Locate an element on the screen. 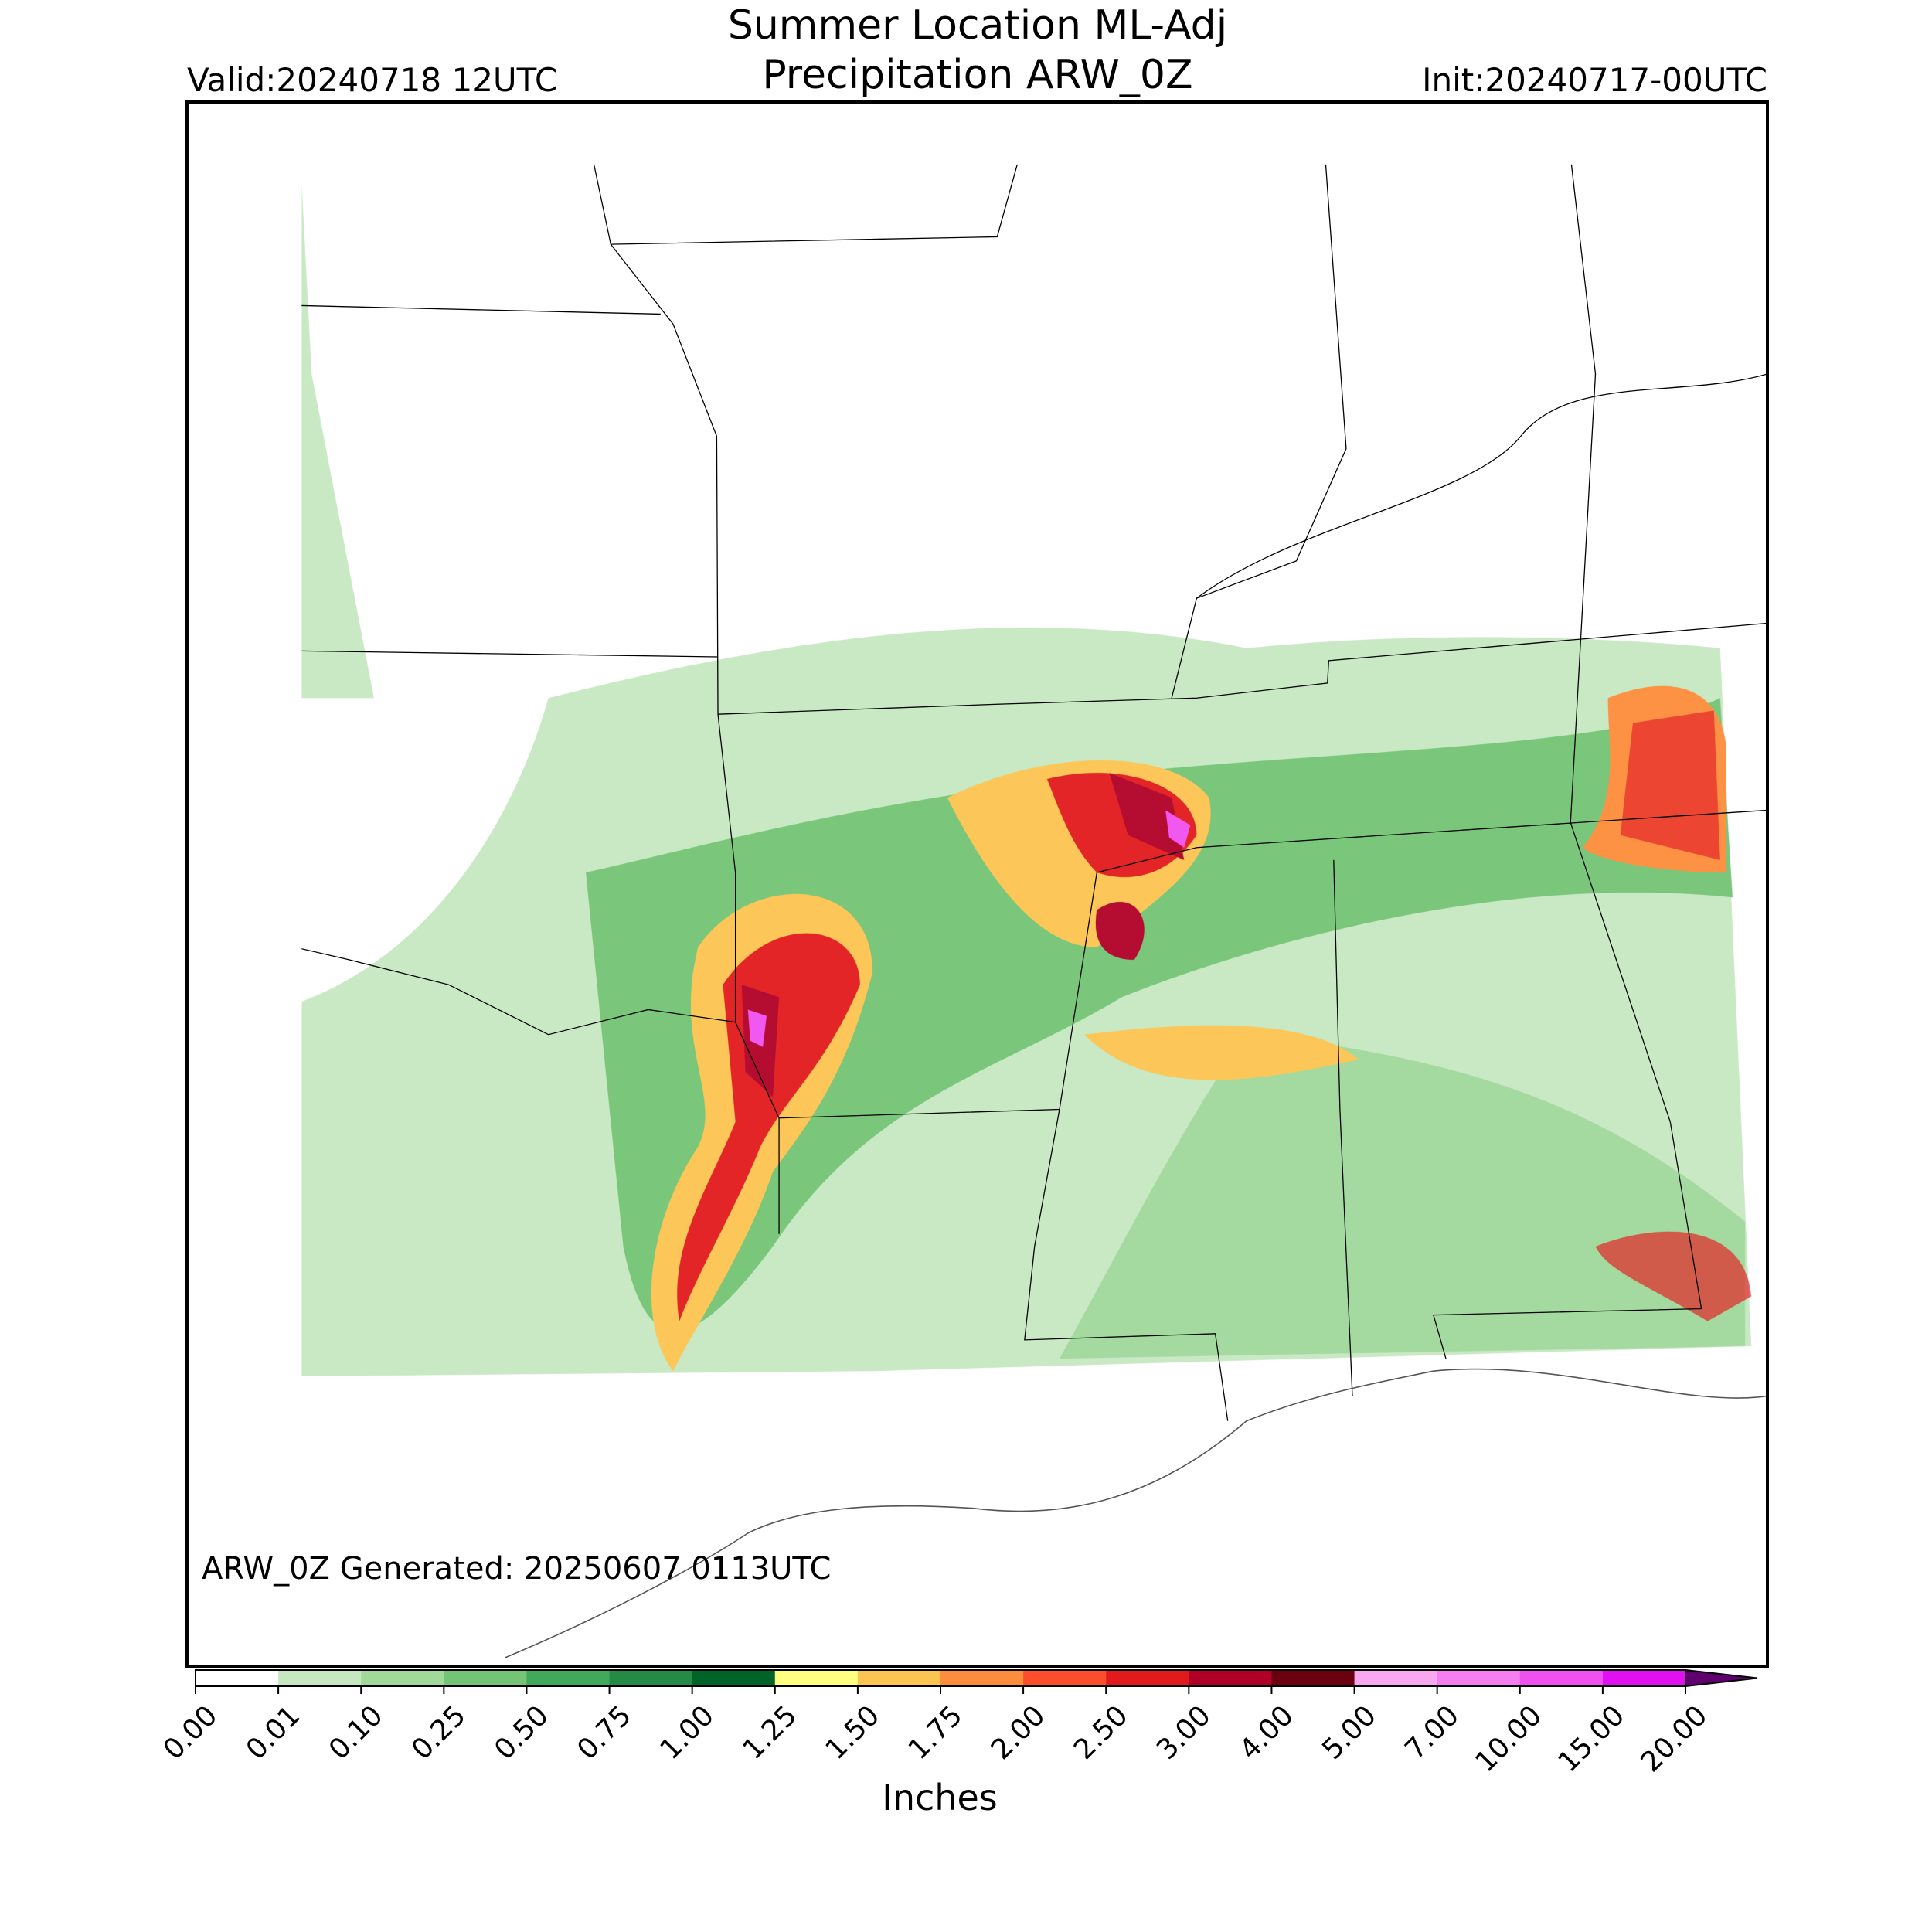  colorbar-tick-label: 1.75 is located at coordinates (936, 1732).